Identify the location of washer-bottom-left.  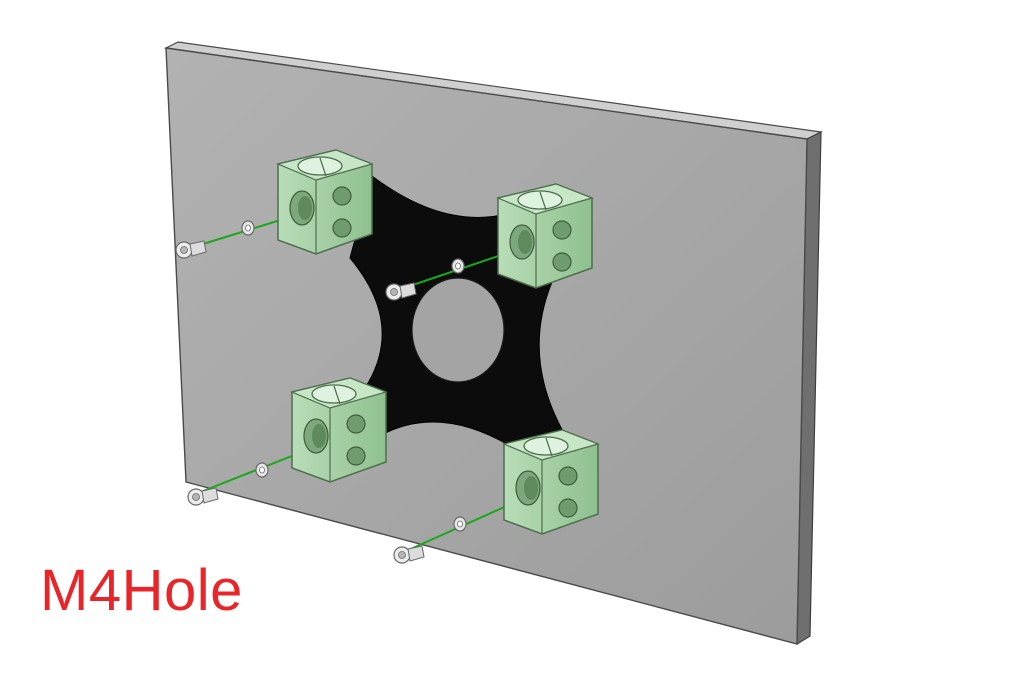
(262, 470).